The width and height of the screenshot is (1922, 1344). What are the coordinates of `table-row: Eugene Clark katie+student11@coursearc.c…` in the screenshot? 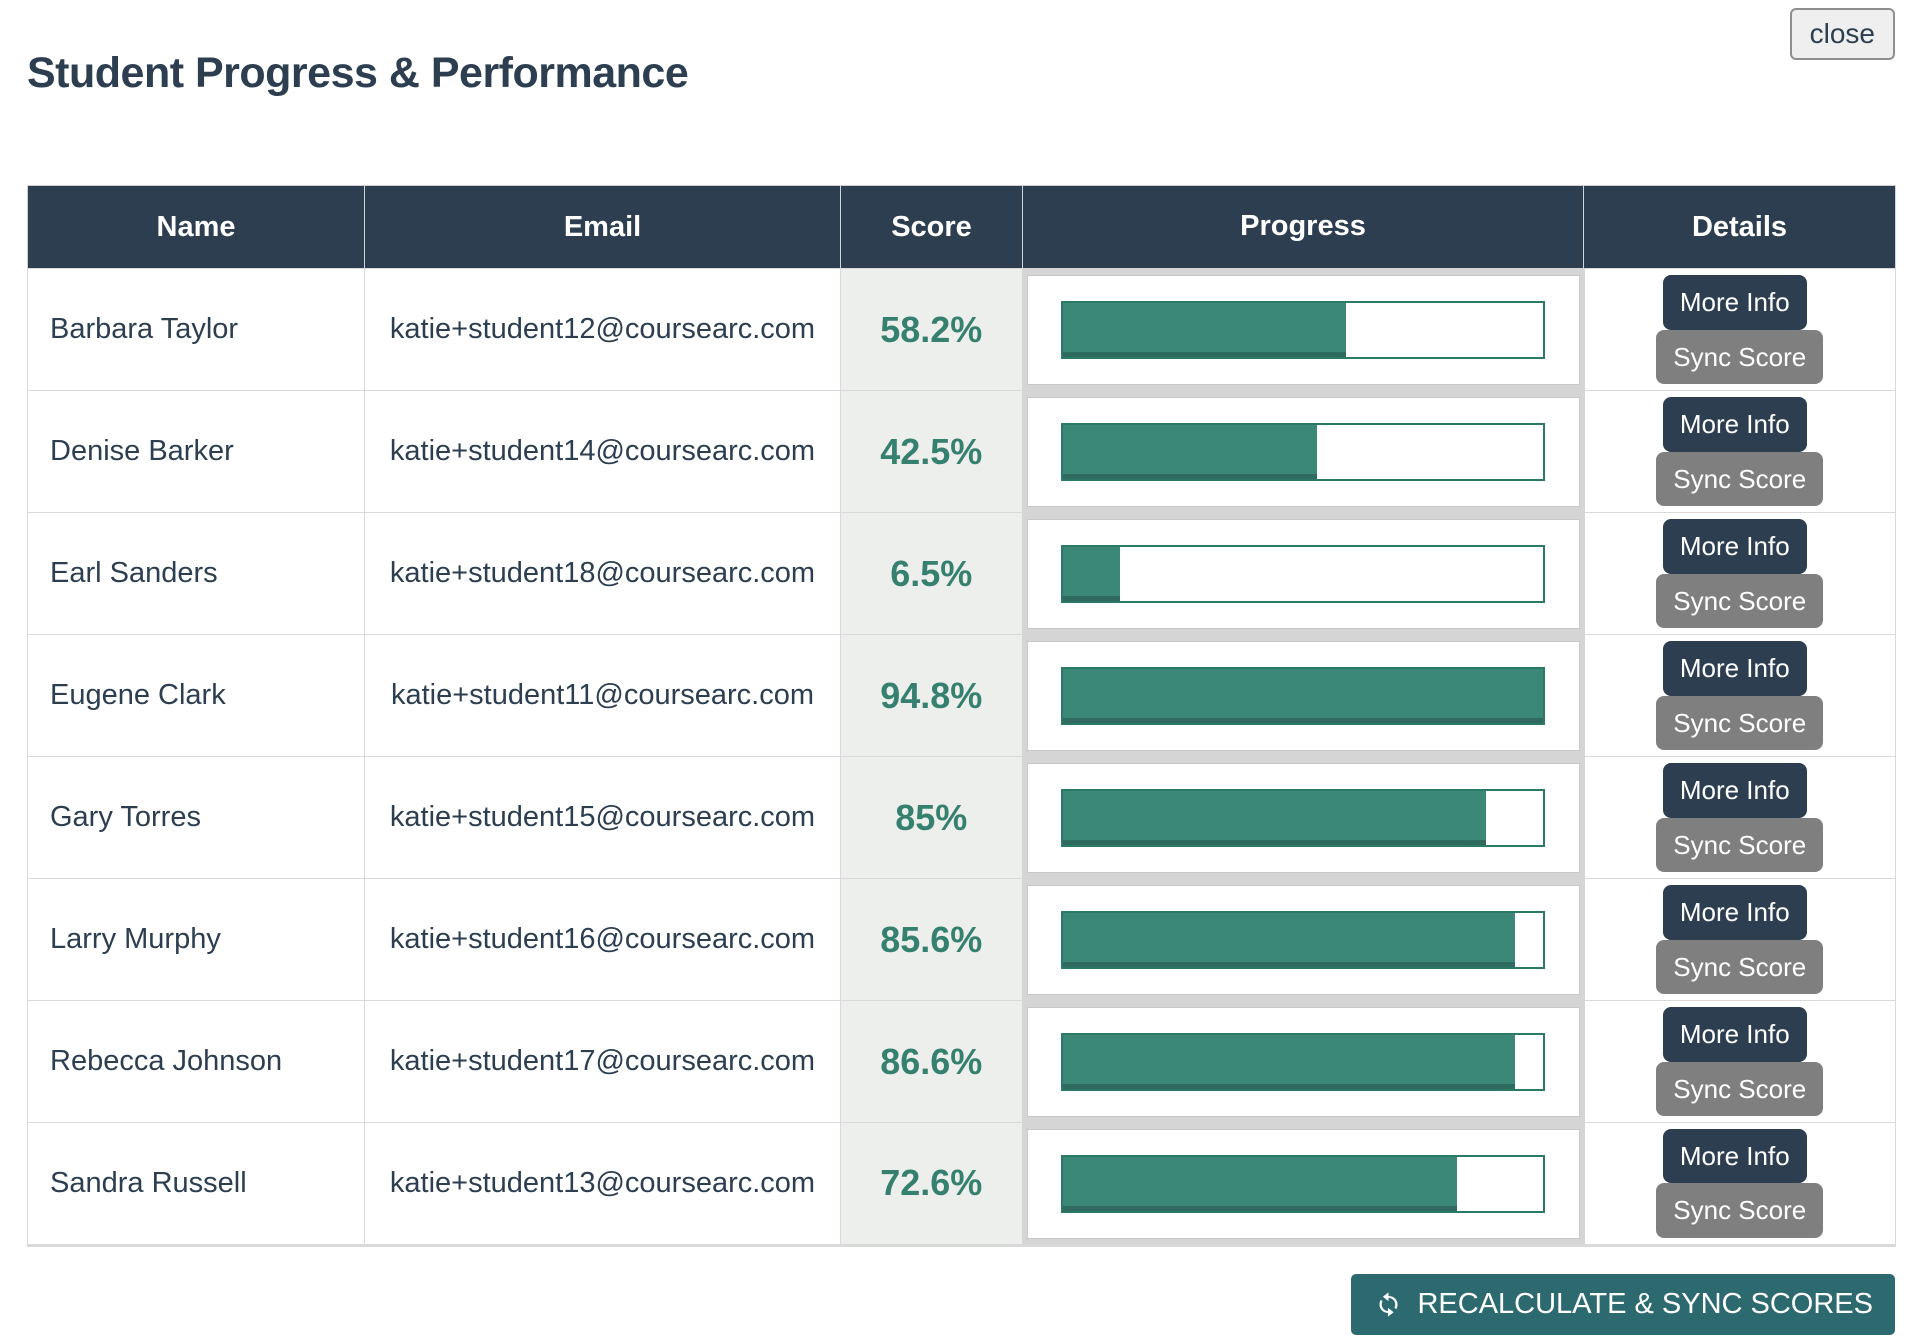 It's located at (961, 695).